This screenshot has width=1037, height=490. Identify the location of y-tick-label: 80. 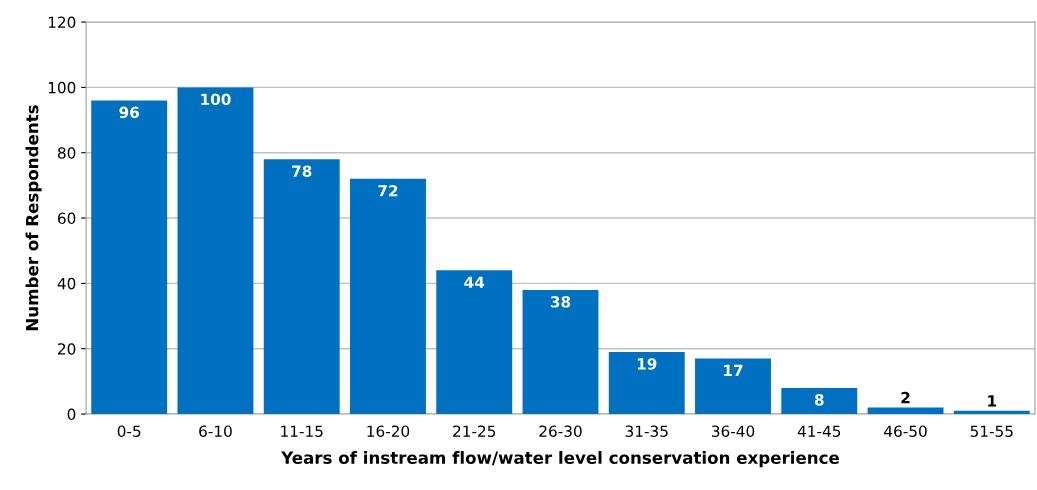
(66, 153).